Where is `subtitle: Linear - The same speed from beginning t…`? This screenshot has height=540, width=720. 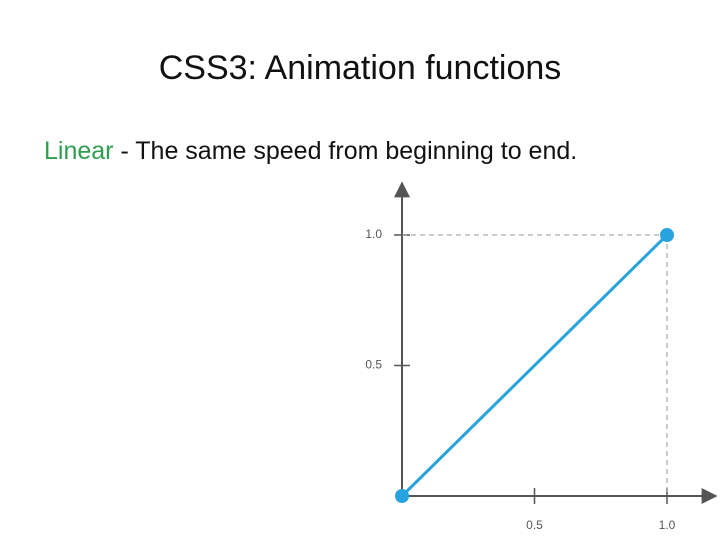
subtitle: Linear - The same speed from beginning t… is located at coordinates (310, 151).